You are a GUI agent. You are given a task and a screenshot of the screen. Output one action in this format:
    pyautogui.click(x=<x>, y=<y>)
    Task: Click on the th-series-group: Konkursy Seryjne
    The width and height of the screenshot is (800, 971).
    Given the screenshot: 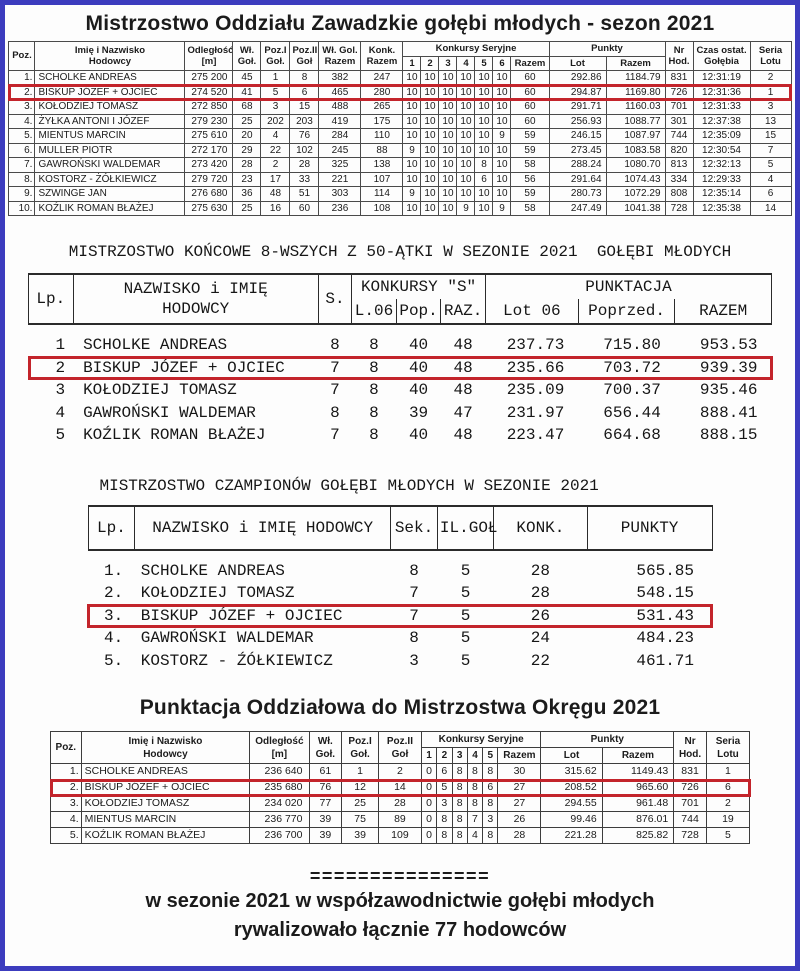 What is the action you would take?
    pyautogui.click(x=476, y=49)
    